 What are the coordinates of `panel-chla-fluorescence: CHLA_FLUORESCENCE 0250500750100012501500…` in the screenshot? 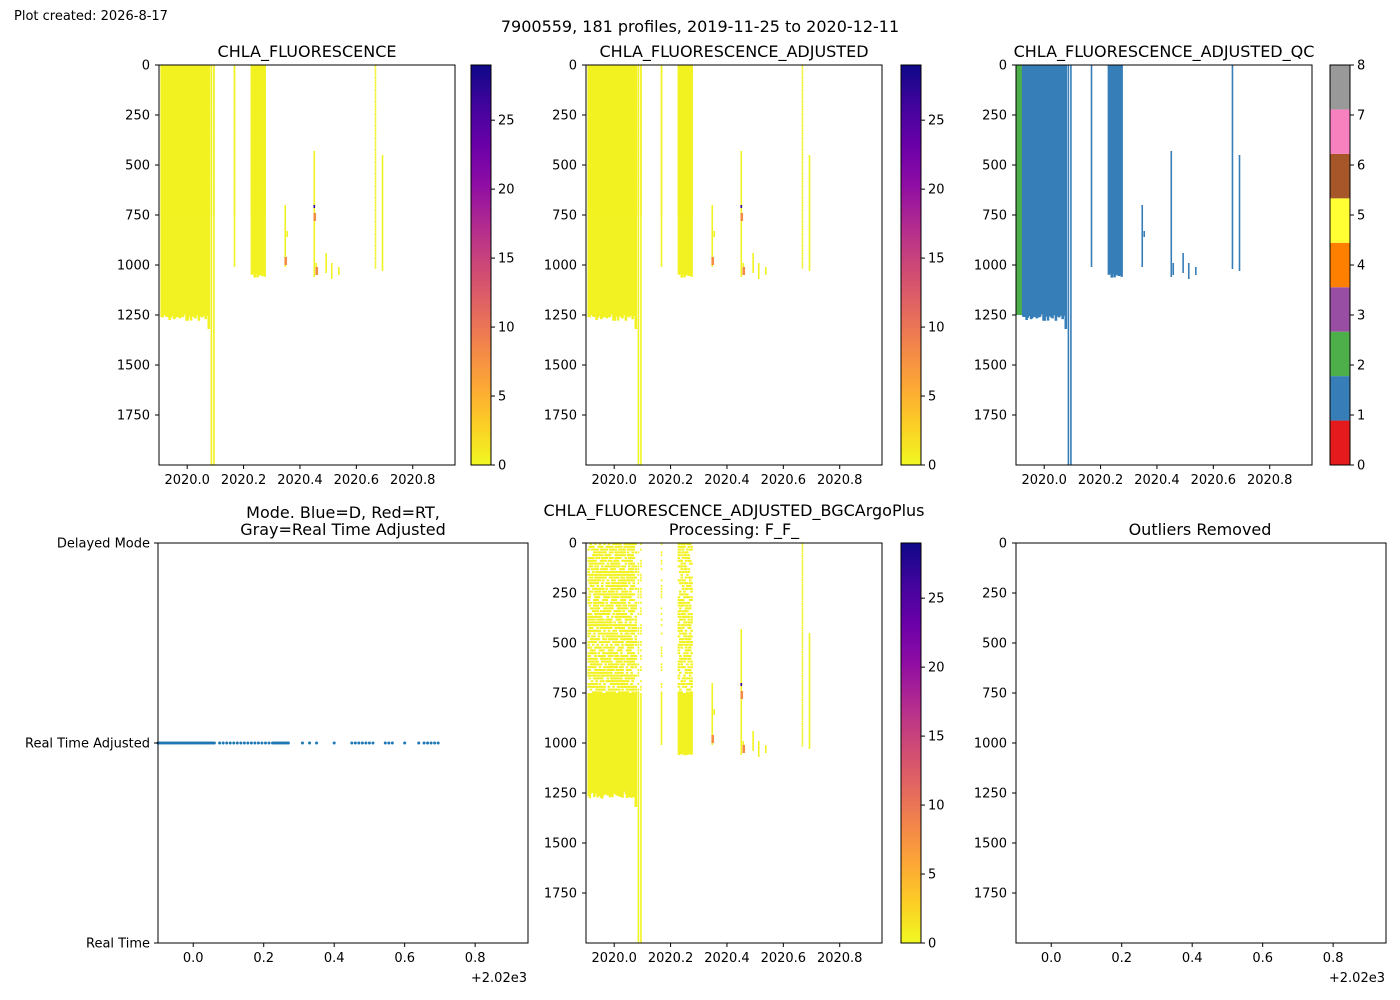 It's located at (316, 265).